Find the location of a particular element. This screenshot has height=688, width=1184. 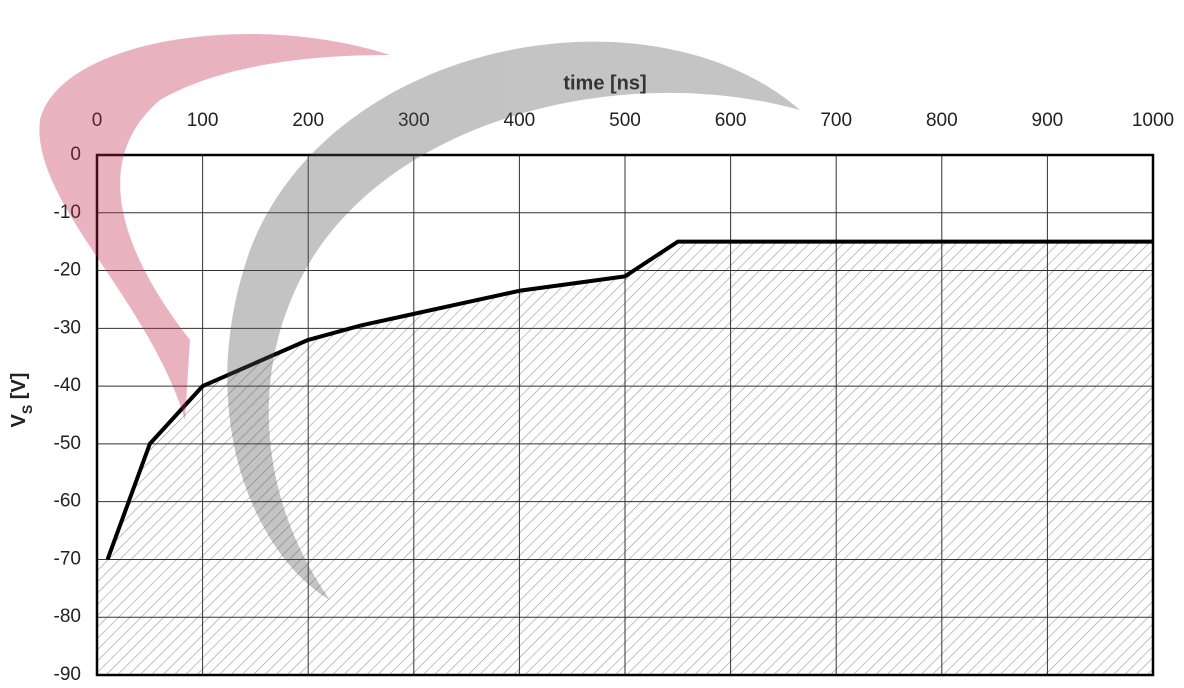

x-tick-label: 200 is located at coordinates (308, 120).